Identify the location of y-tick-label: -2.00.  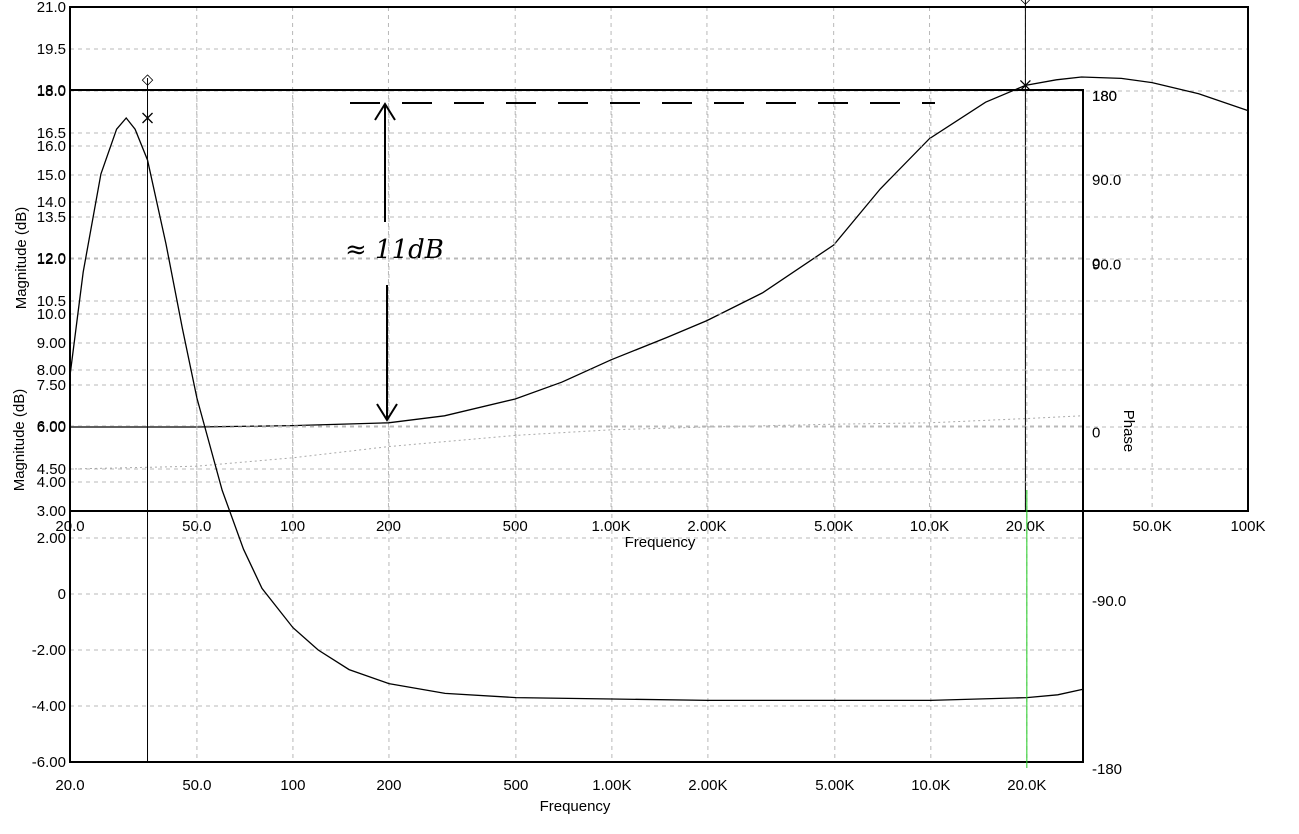
(49, 650).